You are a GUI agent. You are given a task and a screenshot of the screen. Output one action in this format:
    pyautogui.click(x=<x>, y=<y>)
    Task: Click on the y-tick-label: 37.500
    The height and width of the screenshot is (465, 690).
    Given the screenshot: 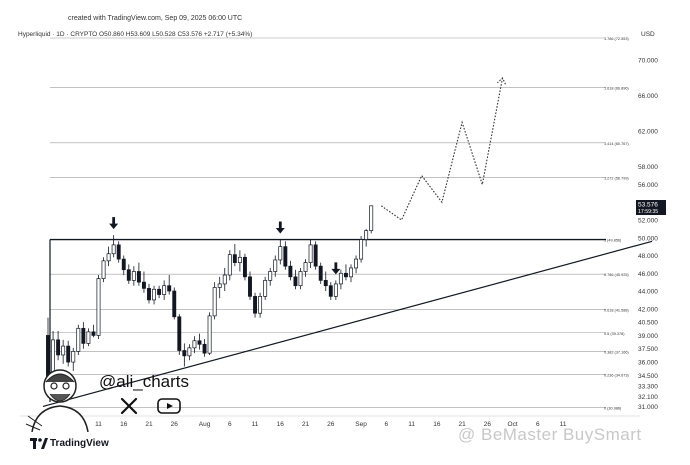 What is the action you would take?
    pyautogui.click(x=648, y=349)
    